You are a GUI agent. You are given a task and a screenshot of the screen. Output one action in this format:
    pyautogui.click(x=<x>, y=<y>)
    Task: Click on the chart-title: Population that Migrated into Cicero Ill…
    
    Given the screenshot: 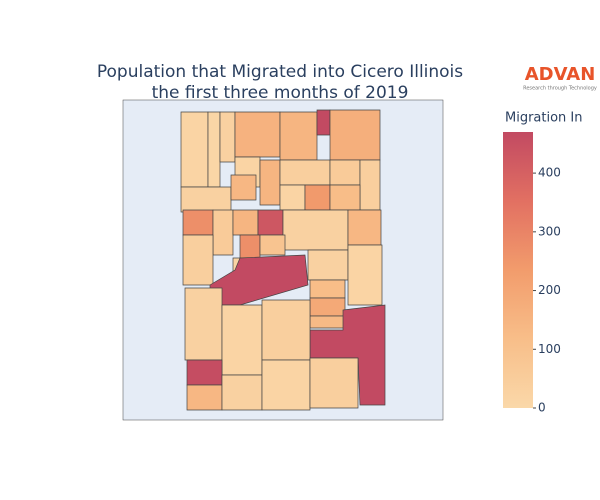 What is the action you would take?
    pyautogui.click(x=280, y=72)
    